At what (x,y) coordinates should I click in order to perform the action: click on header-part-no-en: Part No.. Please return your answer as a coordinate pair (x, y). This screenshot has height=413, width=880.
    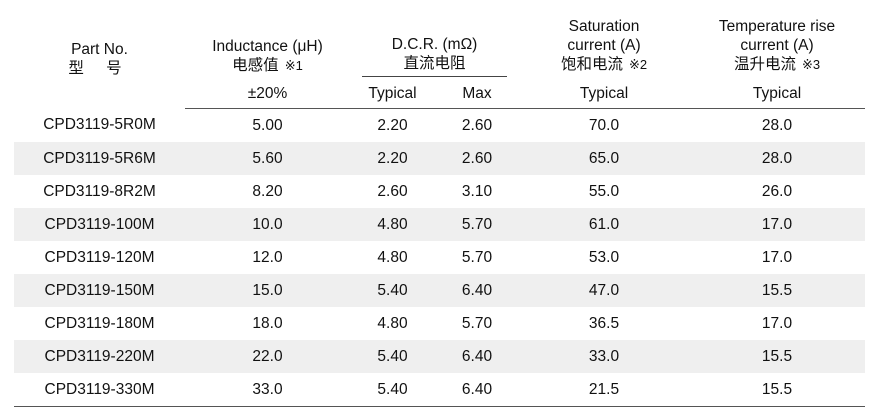
    Looking at the image, I should click on (99, 49).